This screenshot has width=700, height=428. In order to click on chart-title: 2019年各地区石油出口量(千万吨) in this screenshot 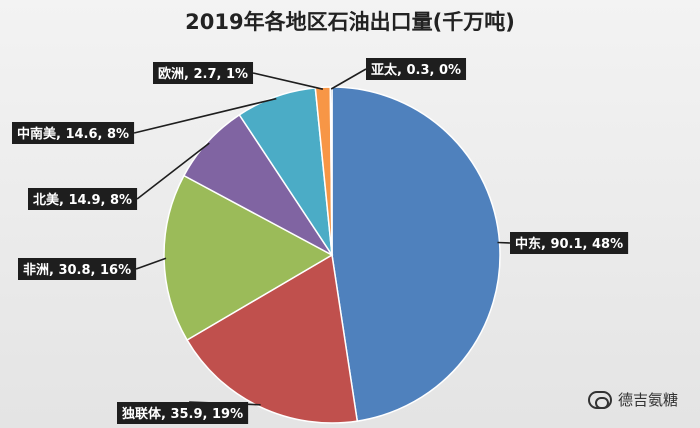, I will do `click(350, 22)`.